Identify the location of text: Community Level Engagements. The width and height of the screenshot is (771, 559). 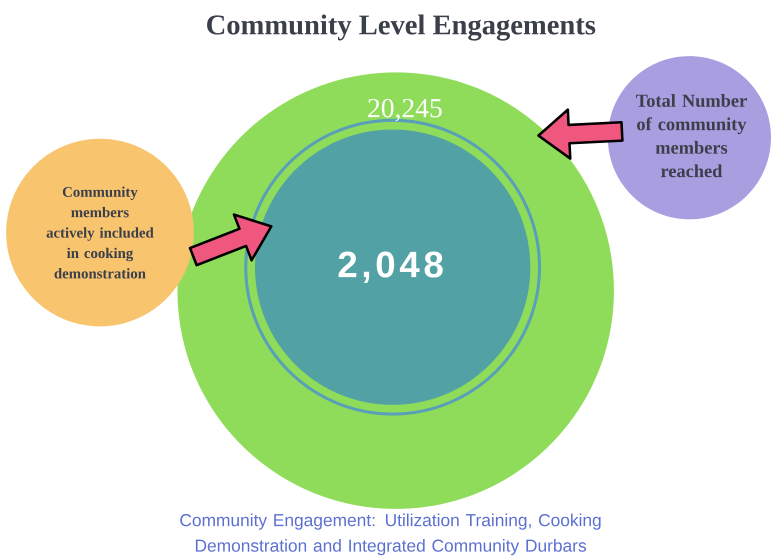
(401, 27).